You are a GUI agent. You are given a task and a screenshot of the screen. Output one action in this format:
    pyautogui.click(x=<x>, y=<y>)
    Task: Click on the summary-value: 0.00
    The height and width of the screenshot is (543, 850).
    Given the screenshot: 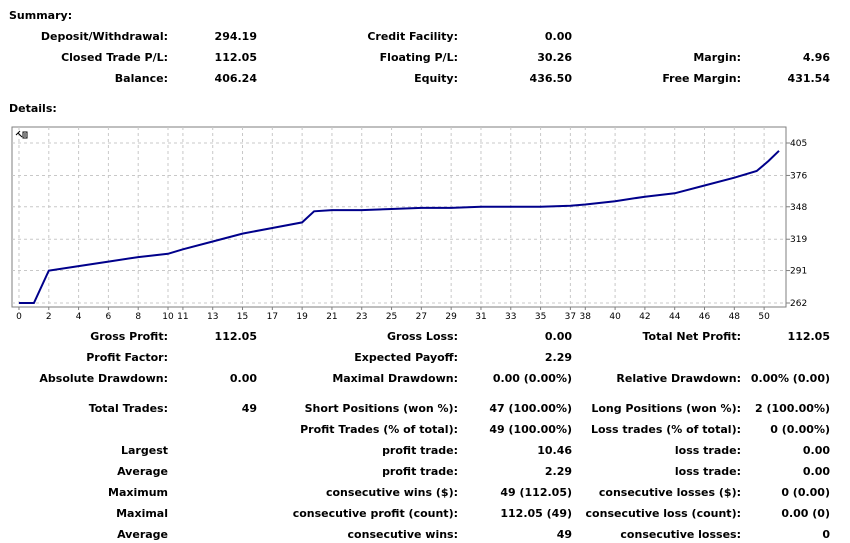 What is the action you would take?
    pyautogui.click(x=558, y=36)
    